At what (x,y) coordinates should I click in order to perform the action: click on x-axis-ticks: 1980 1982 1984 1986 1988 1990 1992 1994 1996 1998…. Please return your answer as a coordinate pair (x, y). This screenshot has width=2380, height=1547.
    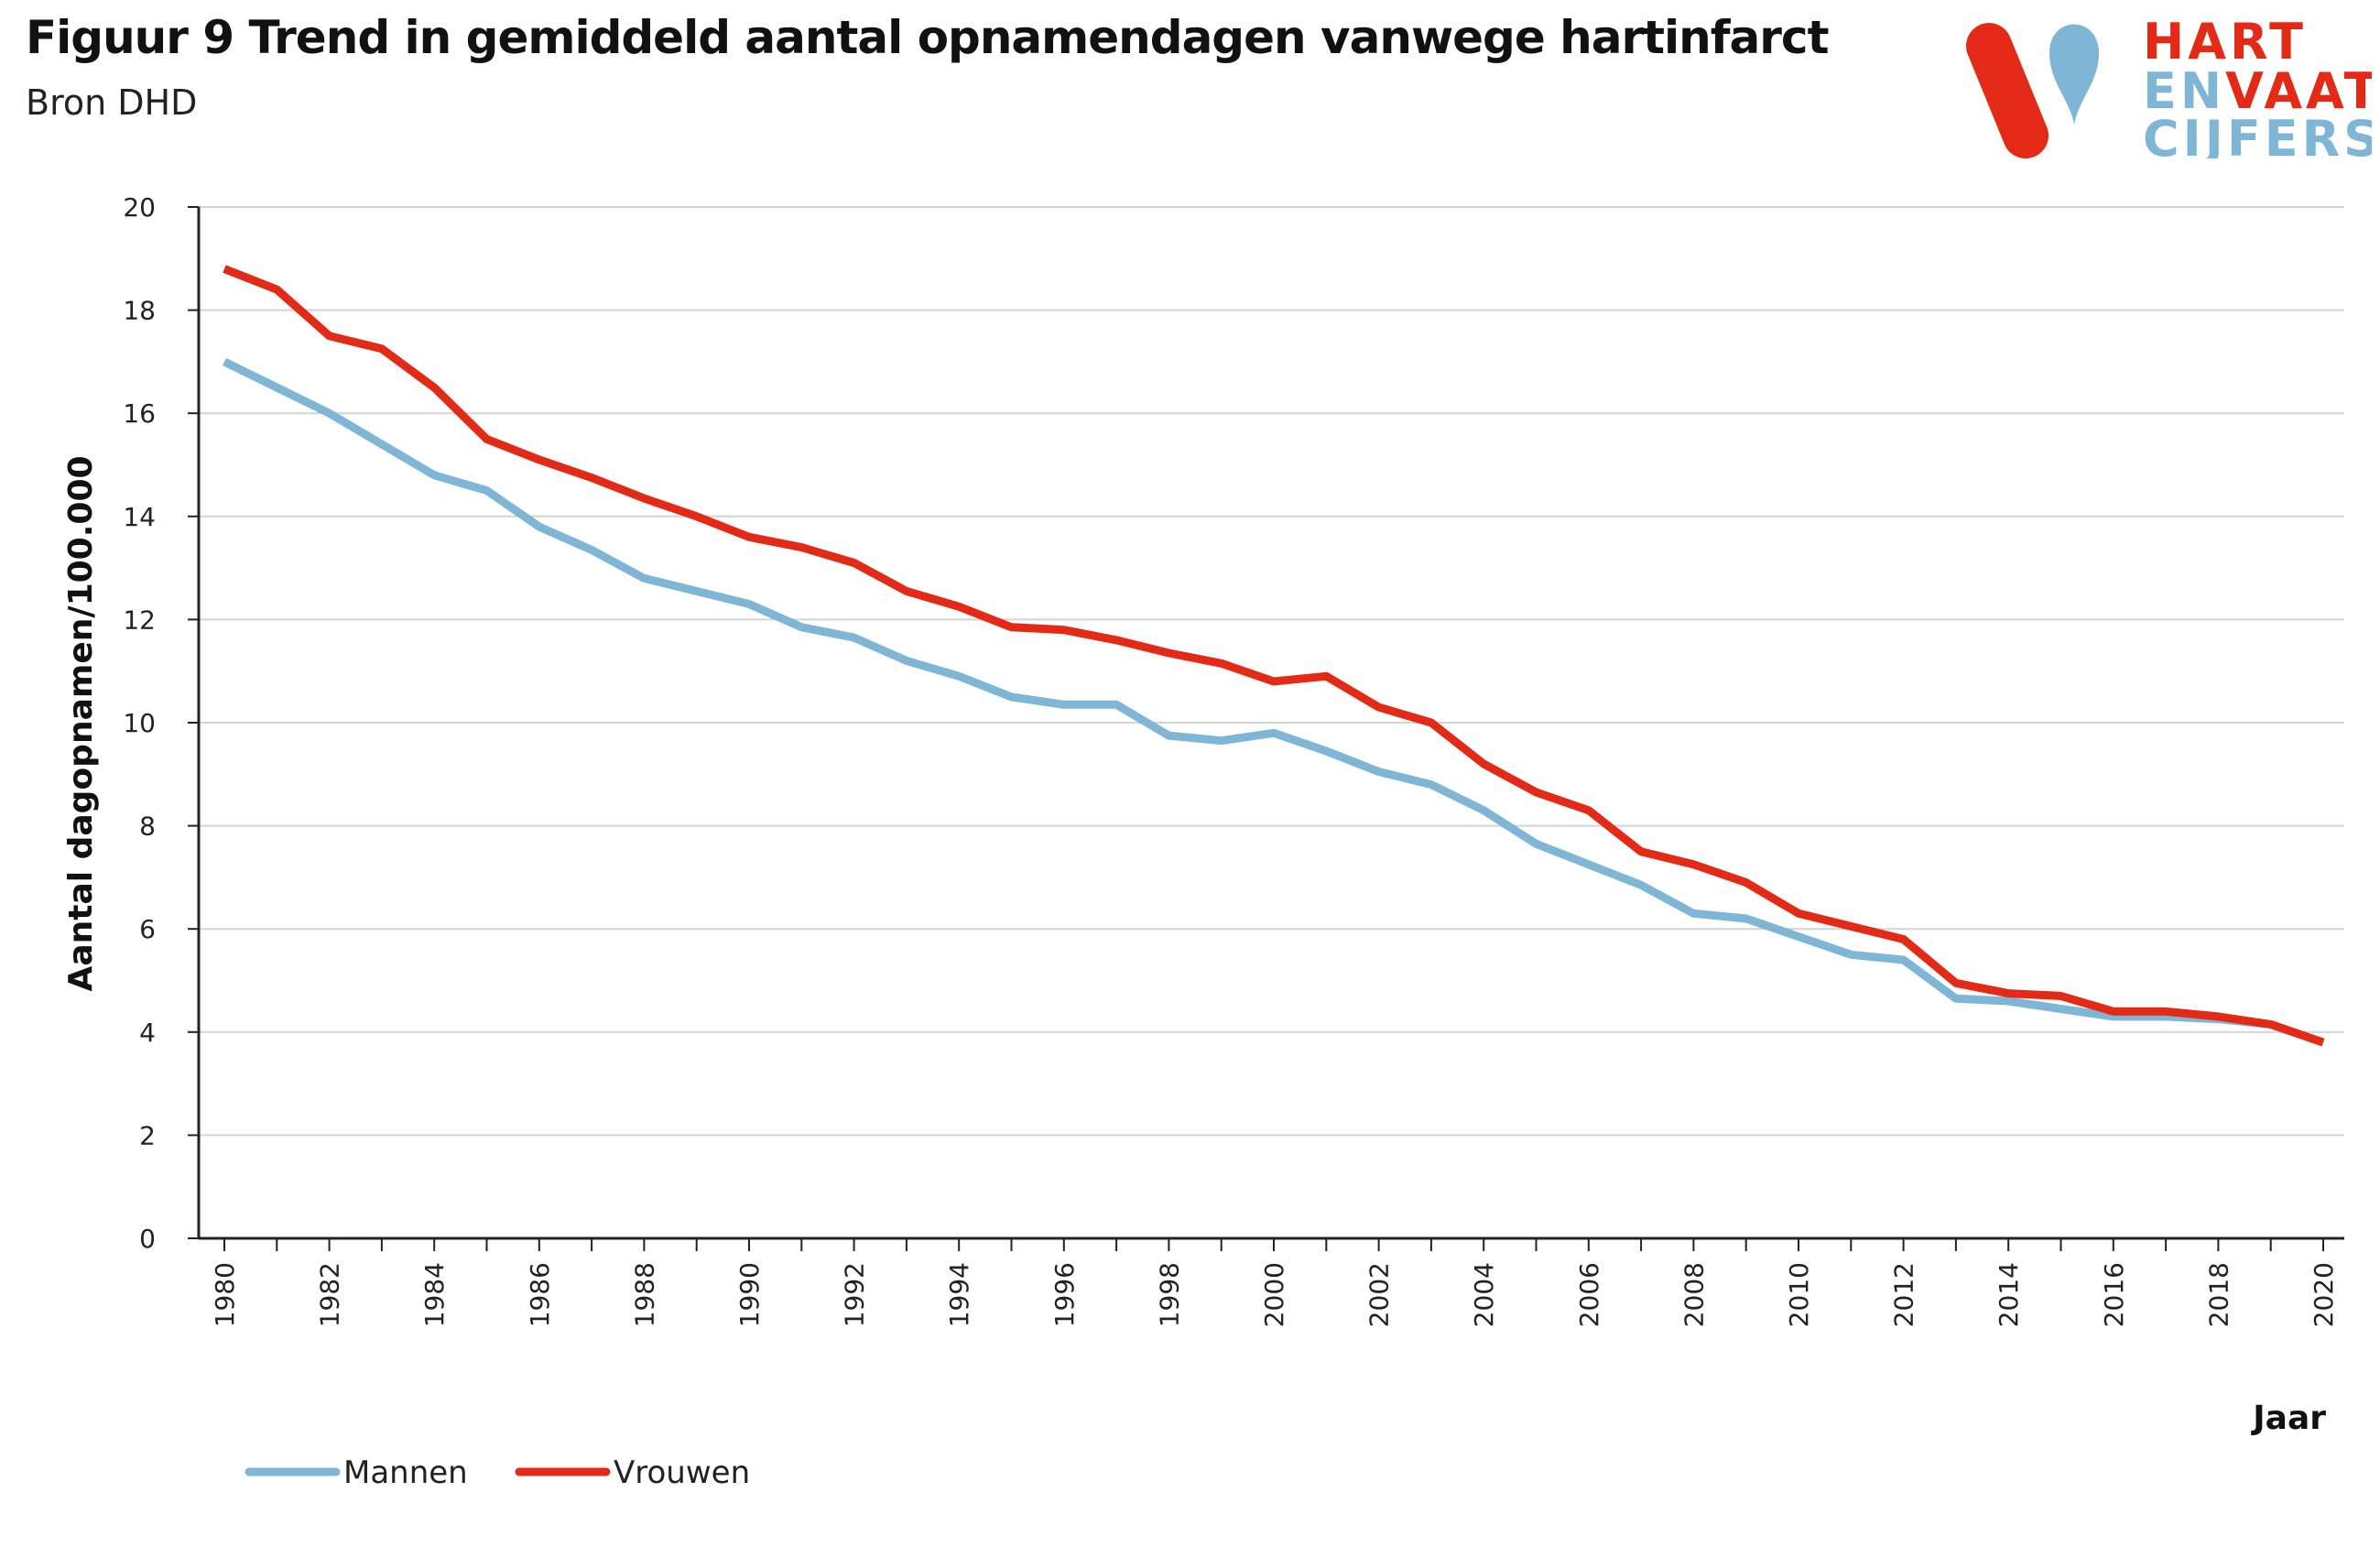
    Looking at the image, I should click on (1274, 1282).